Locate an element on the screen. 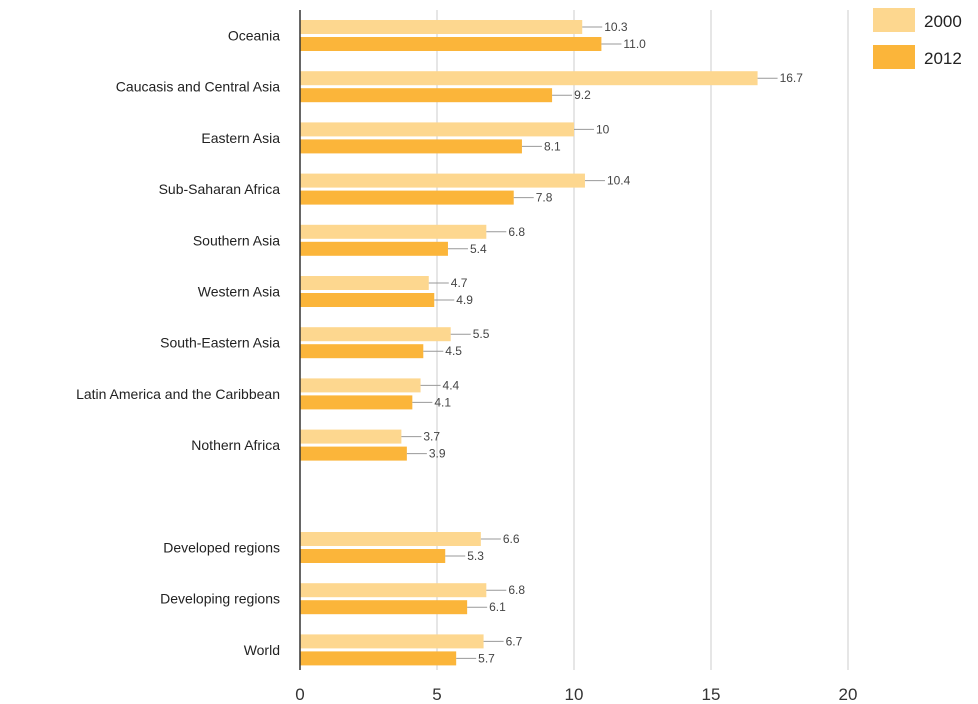  legend-label-2000: 2000 is located at coordinates (943, 21).